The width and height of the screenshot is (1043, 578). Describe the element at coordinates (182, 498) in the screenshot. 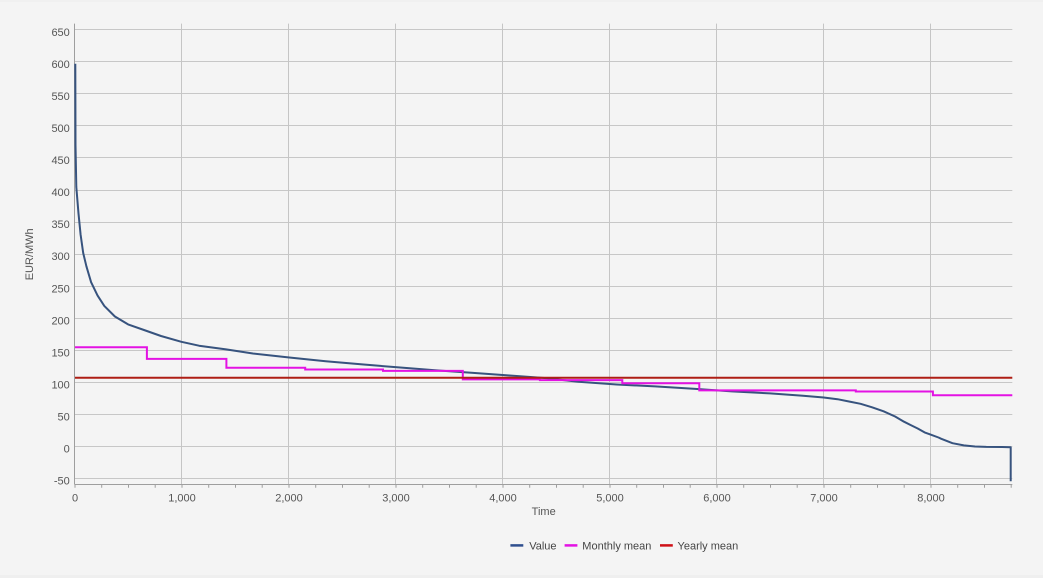

I see `svg-text: 1,000` at that location.